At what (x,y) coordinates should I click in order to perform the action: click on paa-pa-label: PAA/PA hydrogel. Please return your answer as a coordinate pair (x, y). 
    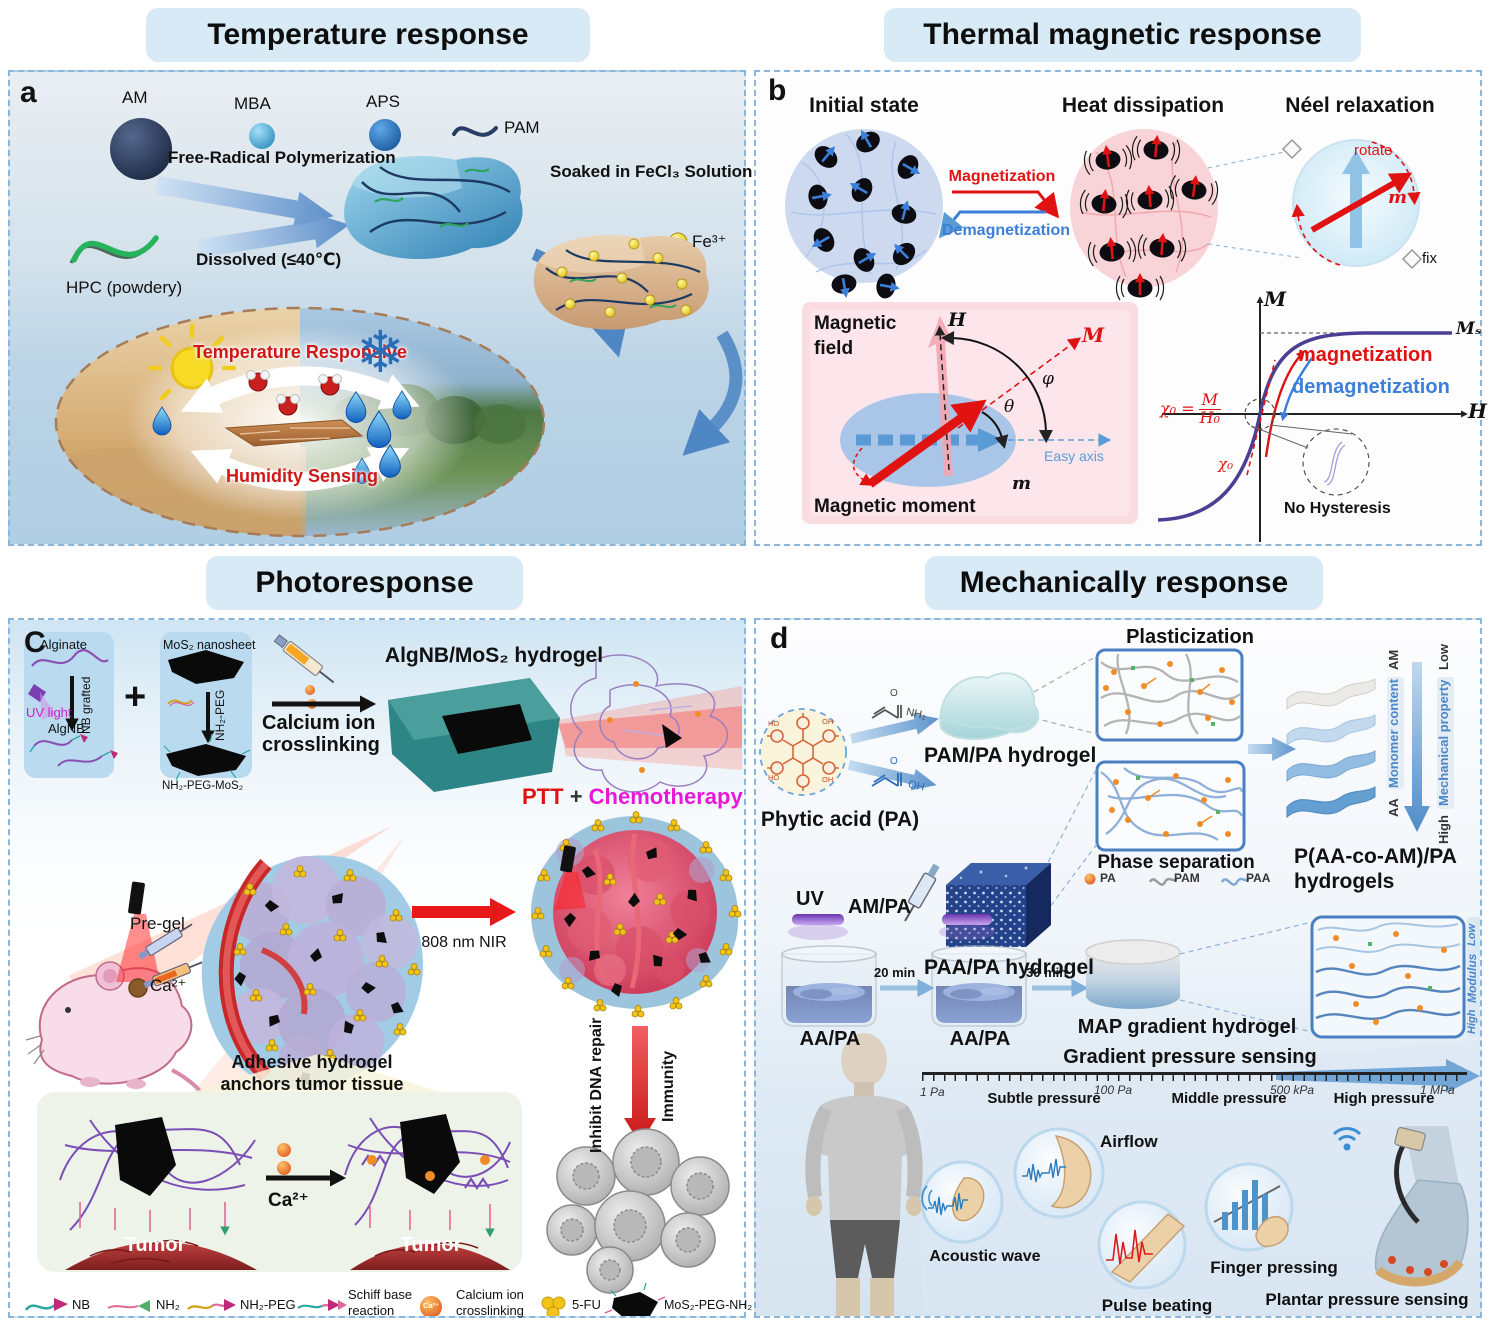
    Looking at the image, I should click on (1009, 967).